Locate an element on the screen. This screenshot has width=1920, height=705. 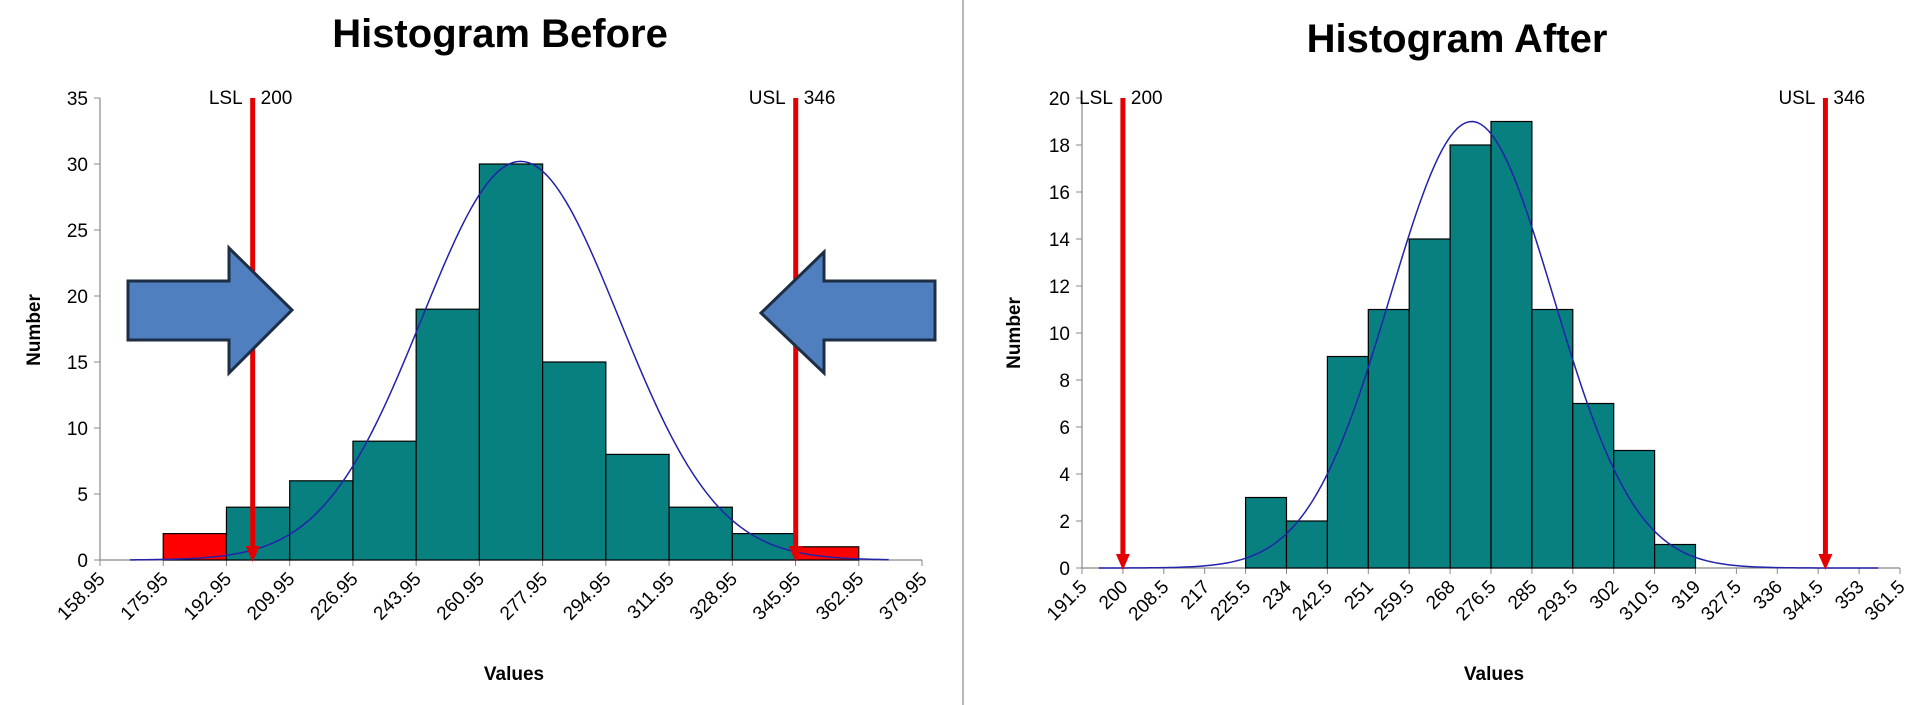
x-tick-label: 226.95 is located at coordinates (335, 597).